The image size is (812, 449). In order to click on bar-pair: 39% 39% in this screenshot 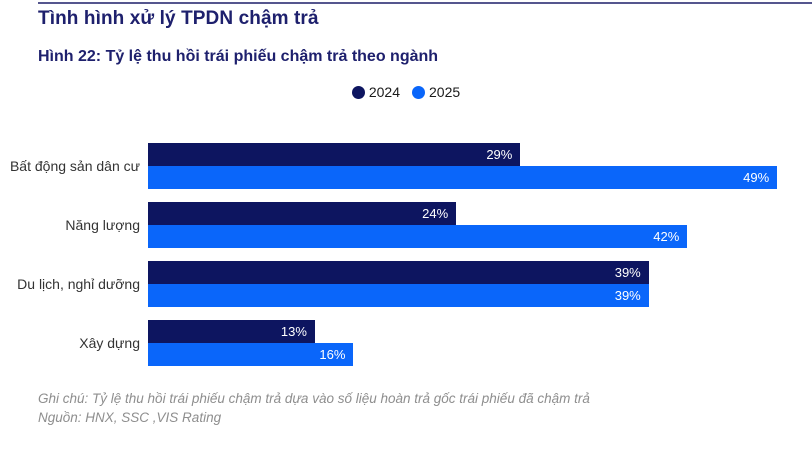, I will do `click(469, 284)`.